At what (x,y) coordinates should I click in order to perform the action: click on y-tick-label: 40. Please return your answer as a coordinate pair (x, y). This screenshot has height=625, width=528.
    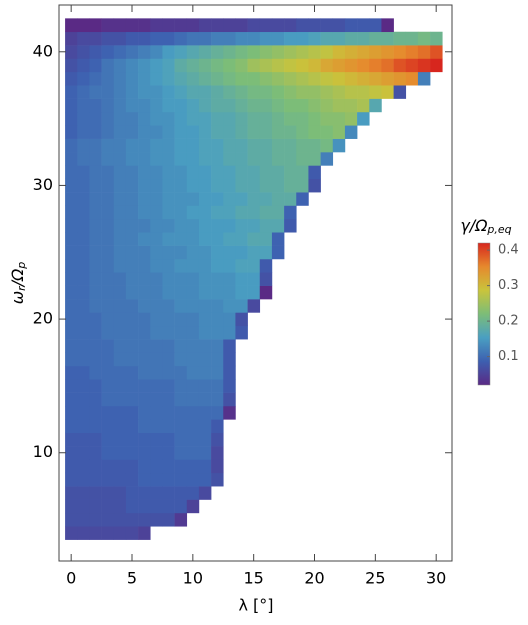
    Looking at the image, I should click on (43, 50).